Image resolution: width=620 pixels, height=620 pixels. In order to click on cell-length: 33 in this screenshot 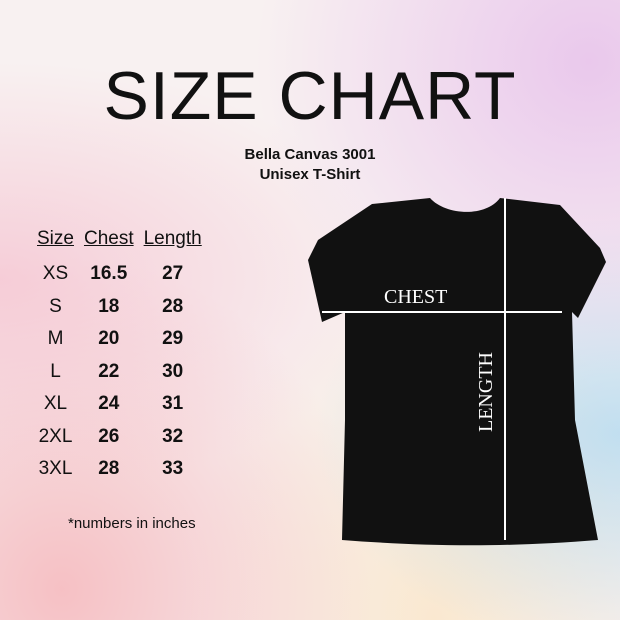, I will do `click(173, 469)`.